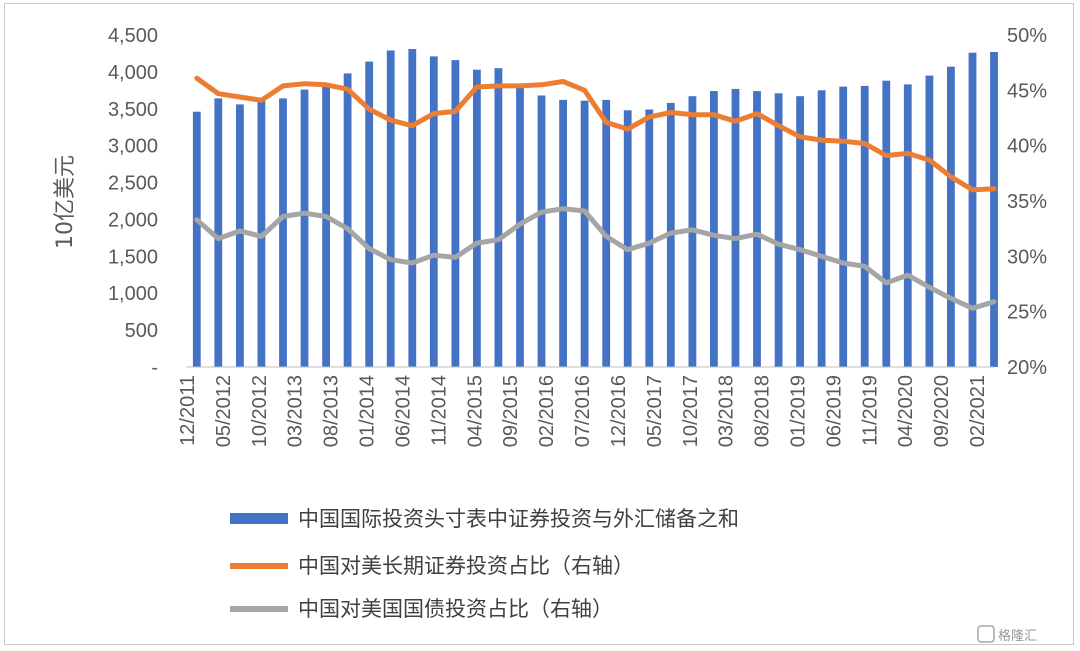  What do you see at coordinates (141, 331) in the screenshot?
I see `left-tick-label: 500` at bounding box center [141, 331].